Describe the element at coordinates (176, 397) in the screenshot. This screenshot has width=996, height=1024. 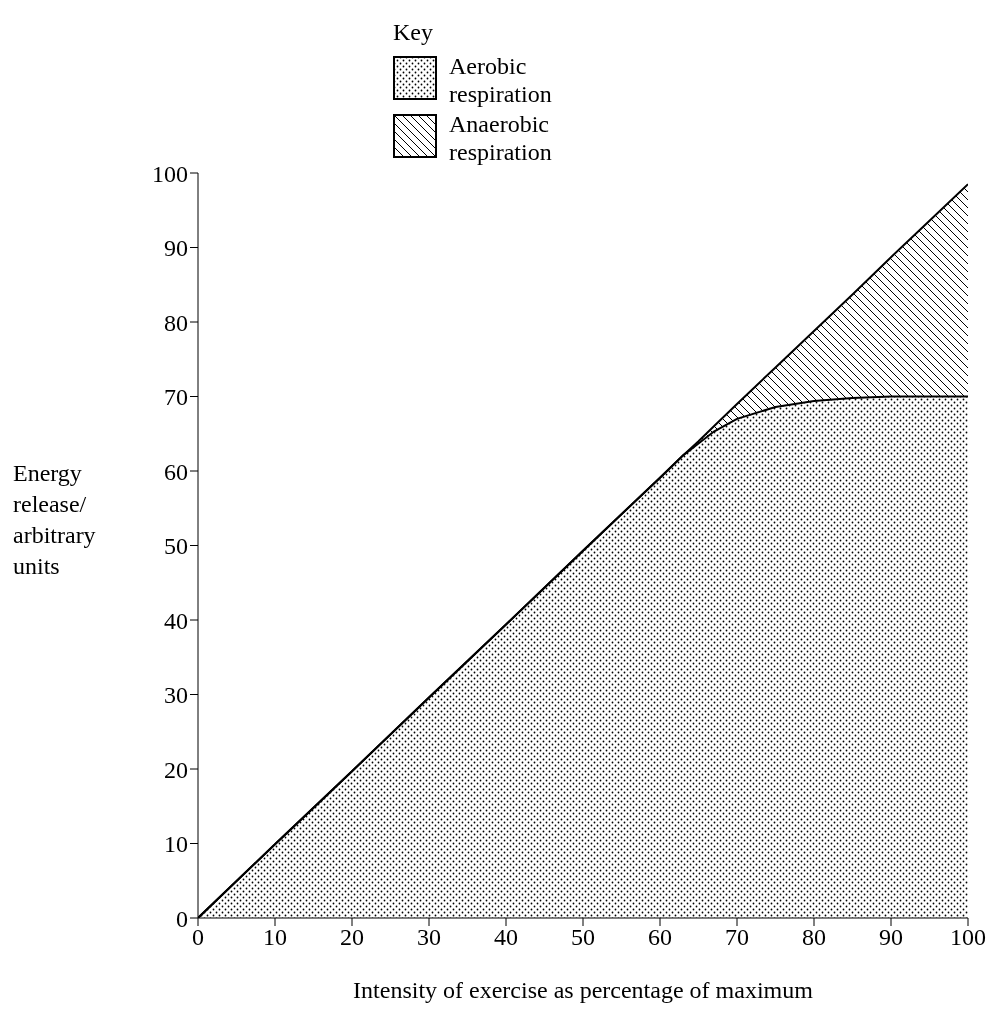
I see `y-tick-label: 70` at that location.